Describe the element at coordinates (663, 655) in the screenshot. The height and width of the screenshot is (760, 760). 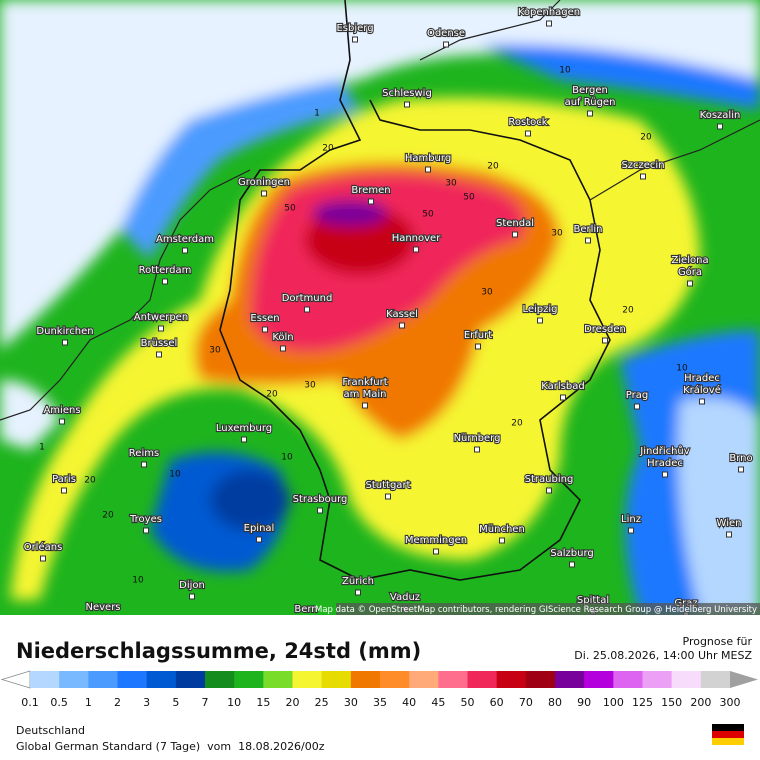
I see `forecast-time: Di. 25.08.2026, 14:00 Uhr MESZ` at that location.